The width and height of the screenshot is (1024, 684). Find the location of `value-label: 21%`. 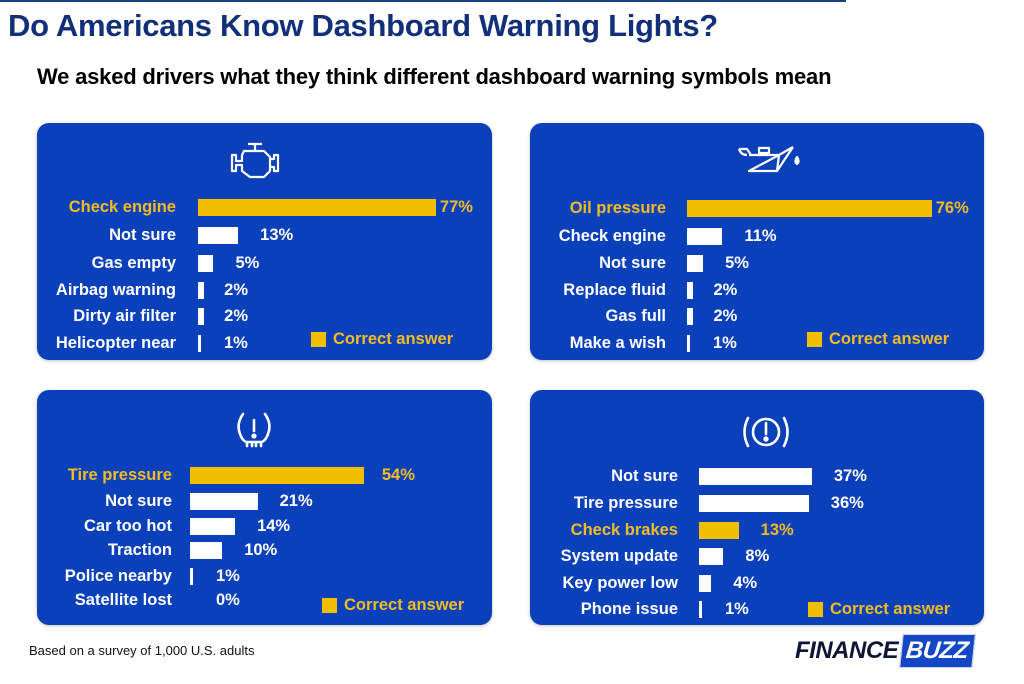

value-label: 21% is located at coordinates (296, 501).